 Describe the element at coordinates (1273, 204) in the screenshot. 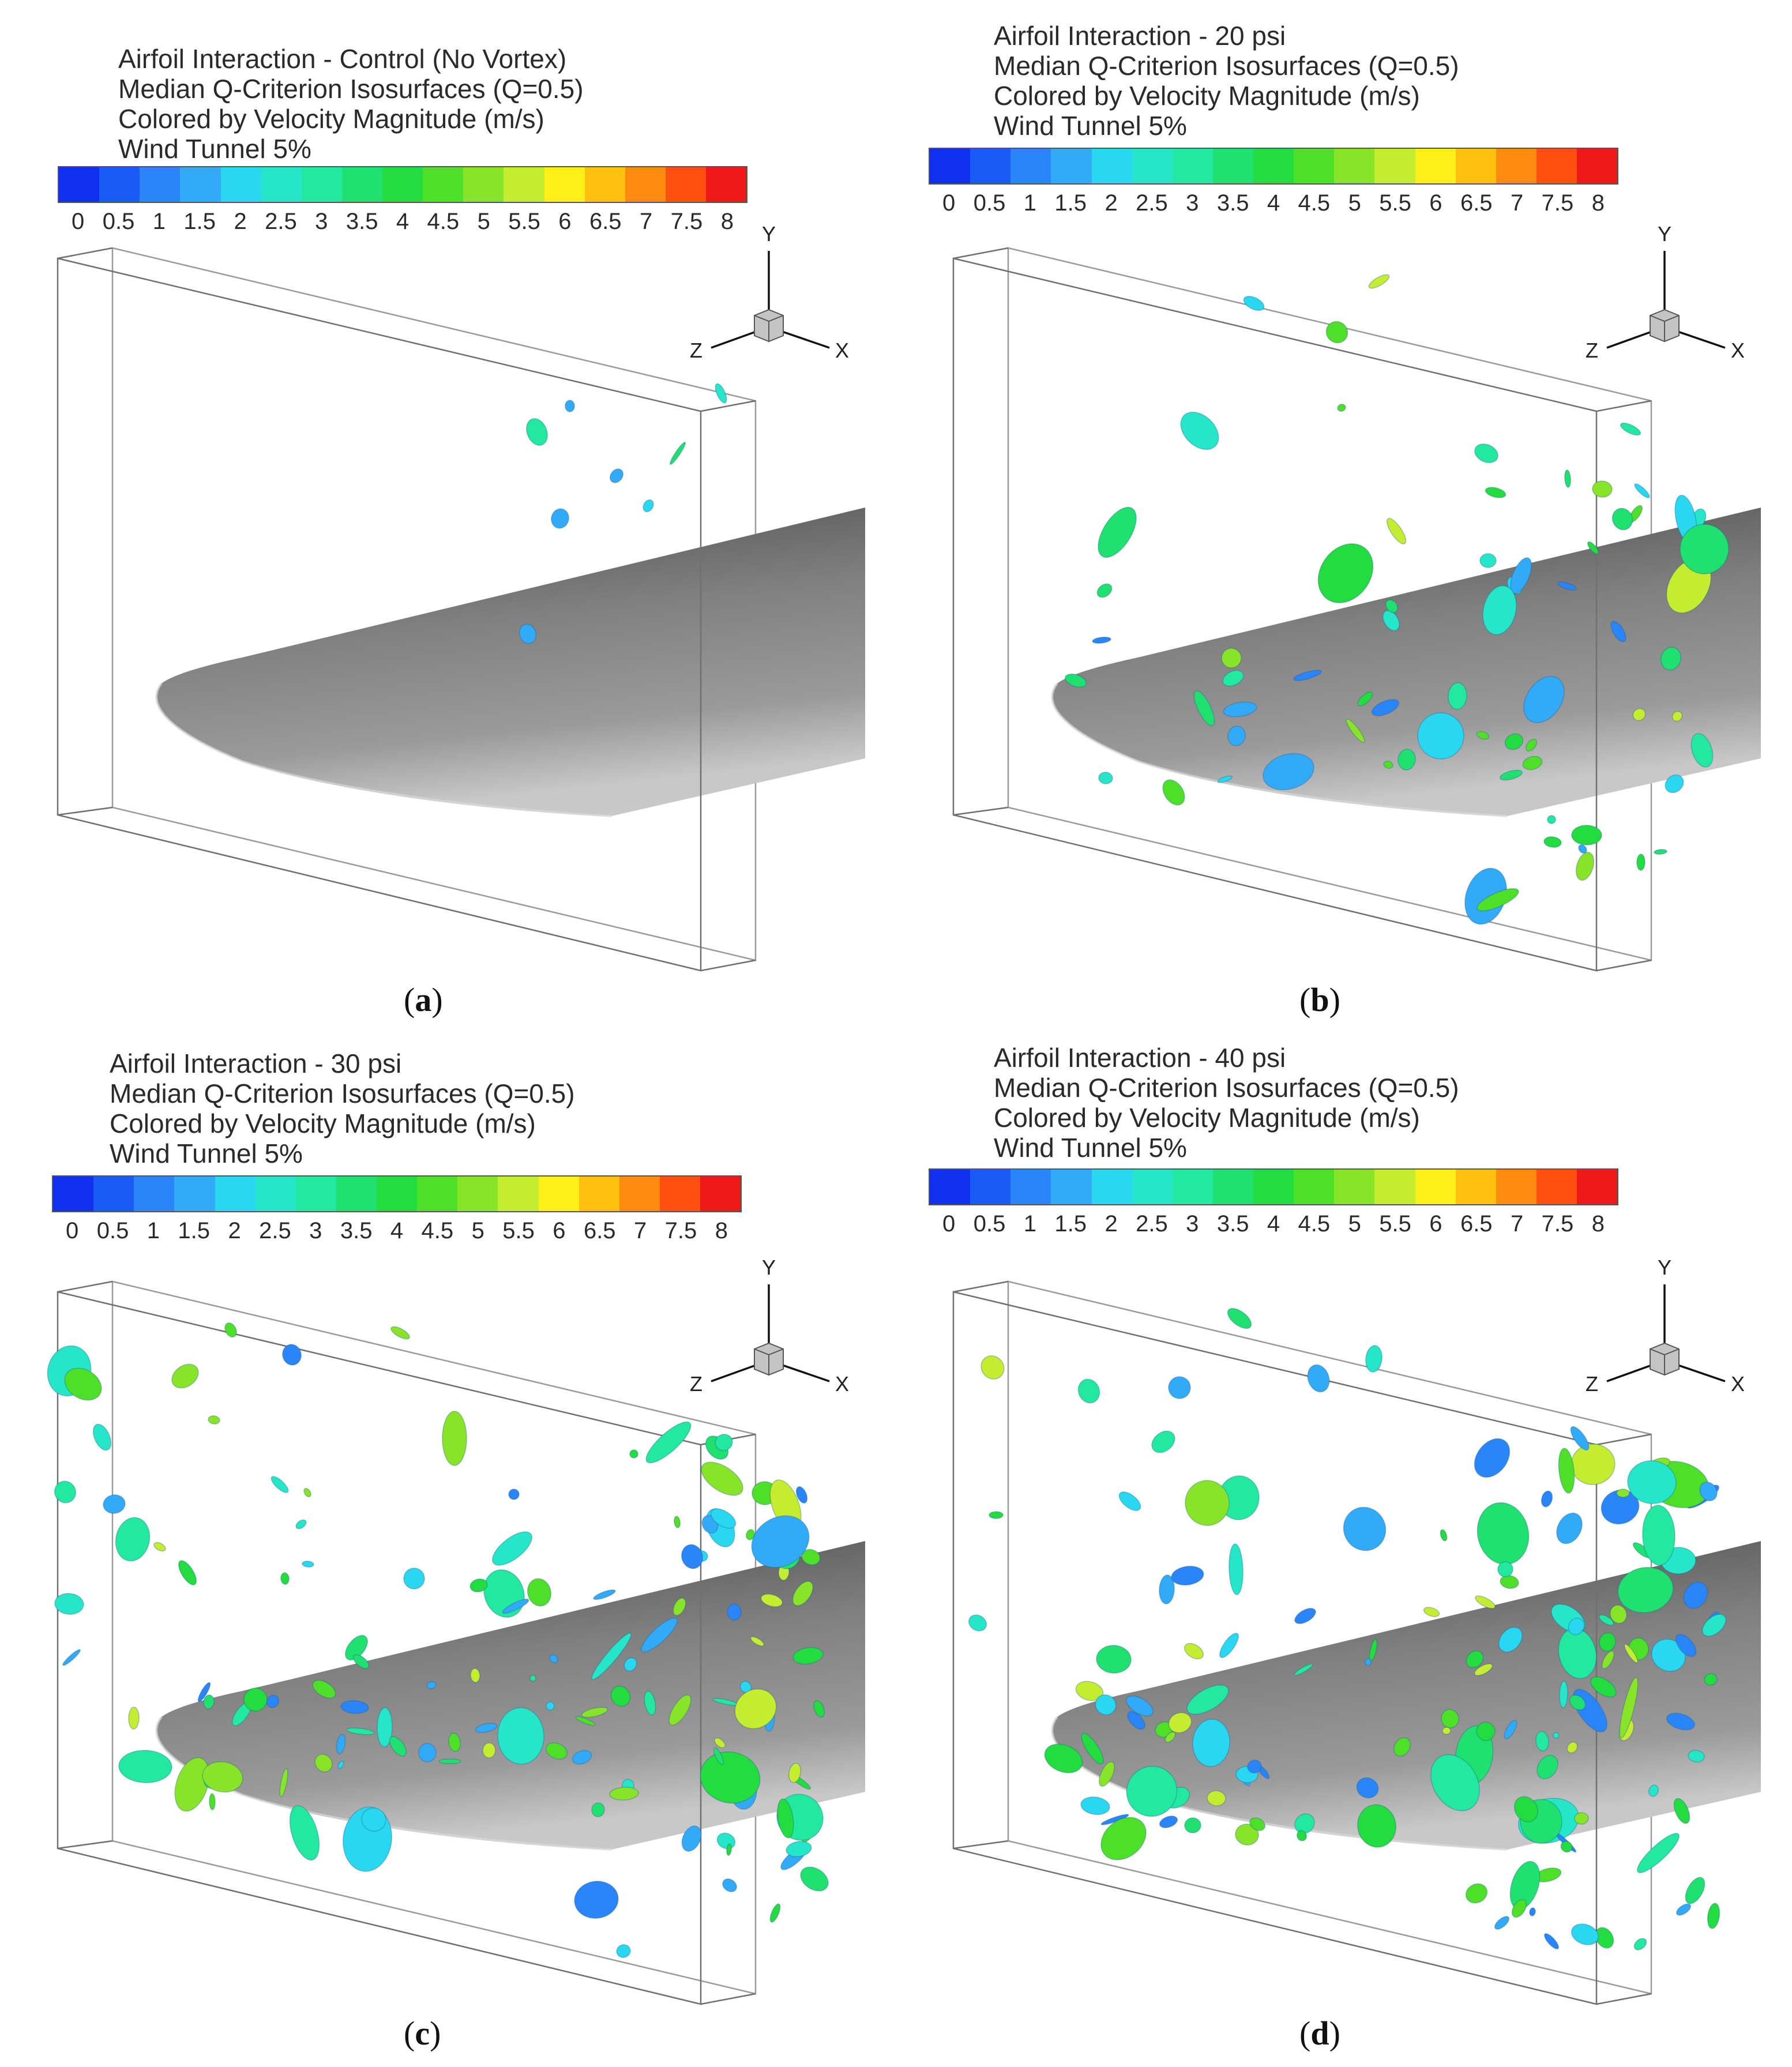

I see `colorbar-ticks: 0 0.5 1 1.5 2 2.5 3 3.5 4 4.5 5 5.5 6 6.5 7 7.5 8` at that location.